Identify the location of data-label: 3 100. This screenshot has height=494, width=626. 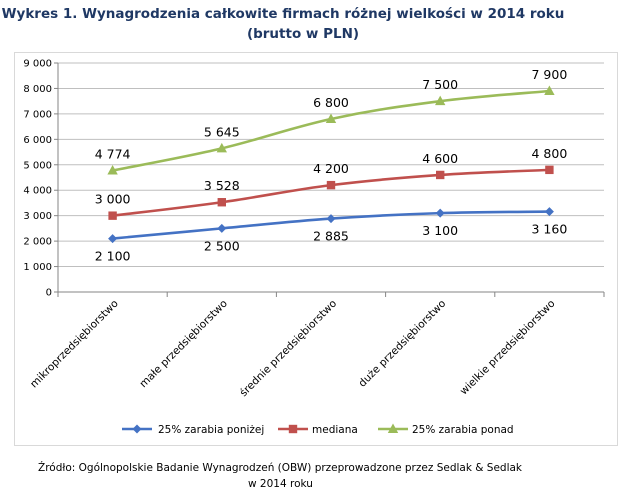
(440, 230).